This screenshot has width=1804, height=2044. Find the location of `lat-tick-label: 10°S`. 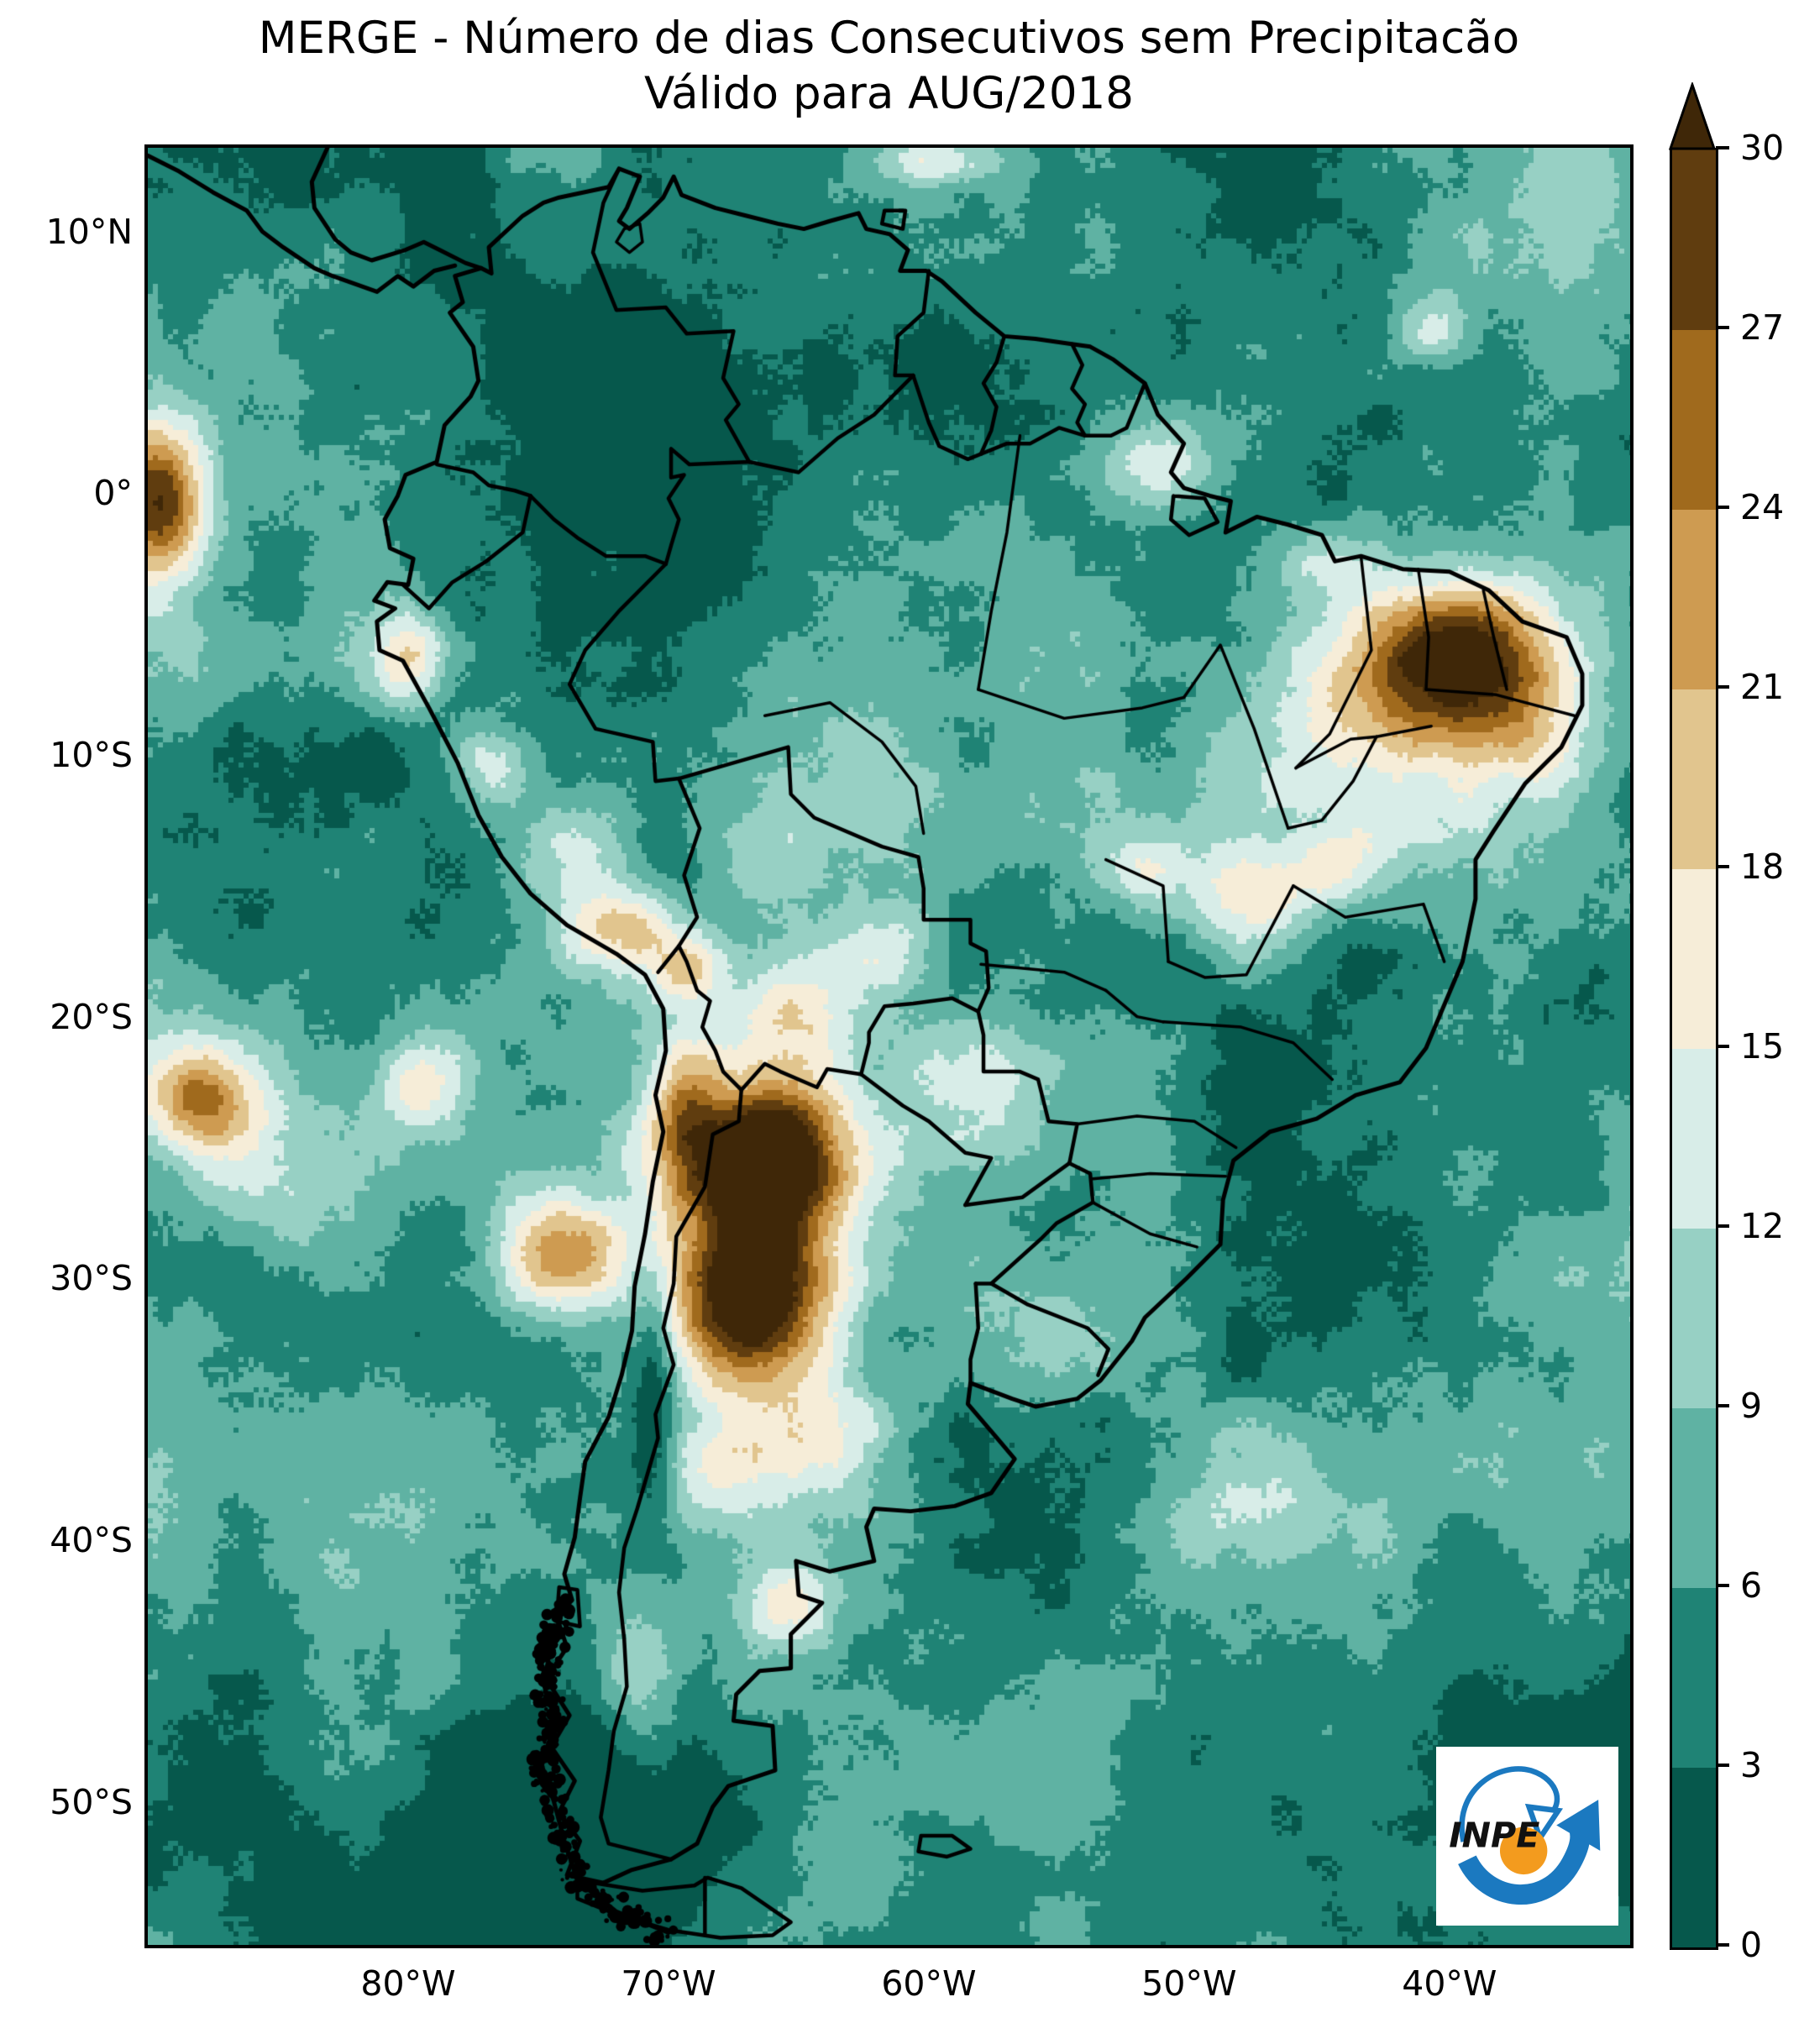

lat-tick-label: 10°S is located at coordinates (91, 754).